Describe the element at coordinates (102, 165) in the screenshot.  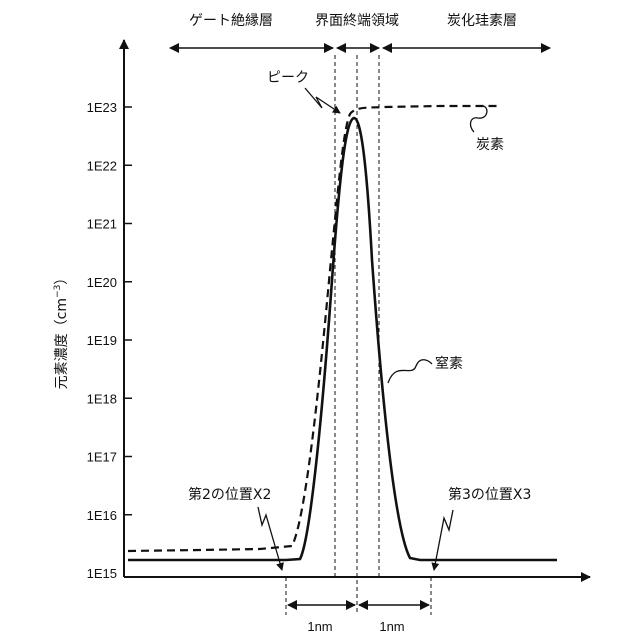
I see `y-tick-label: 1E22` at that location.